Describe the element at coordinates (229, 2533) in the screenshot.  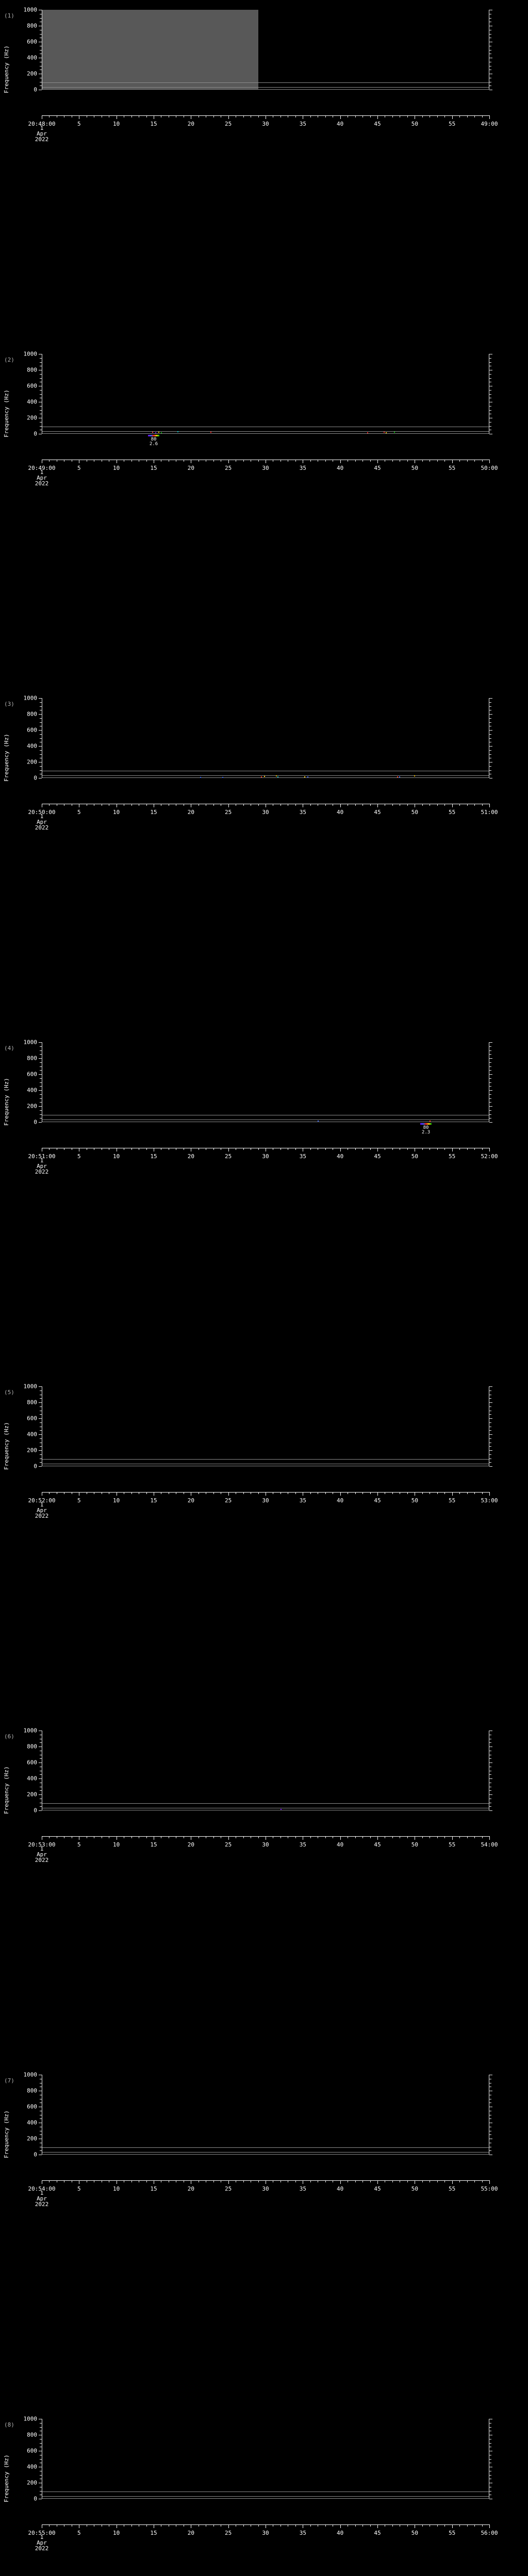
I see `x-tick-label: 25` at that location.